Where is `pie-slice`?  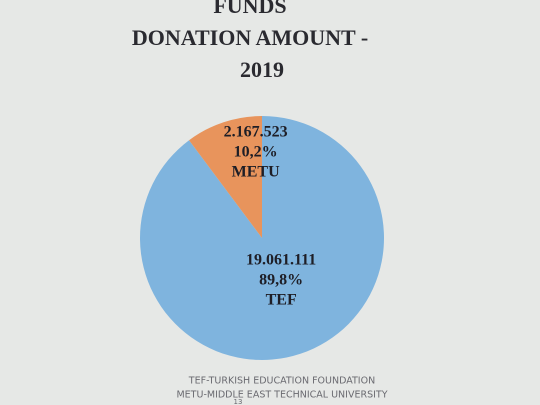 pie-slice is located at coordinates (225, 177).